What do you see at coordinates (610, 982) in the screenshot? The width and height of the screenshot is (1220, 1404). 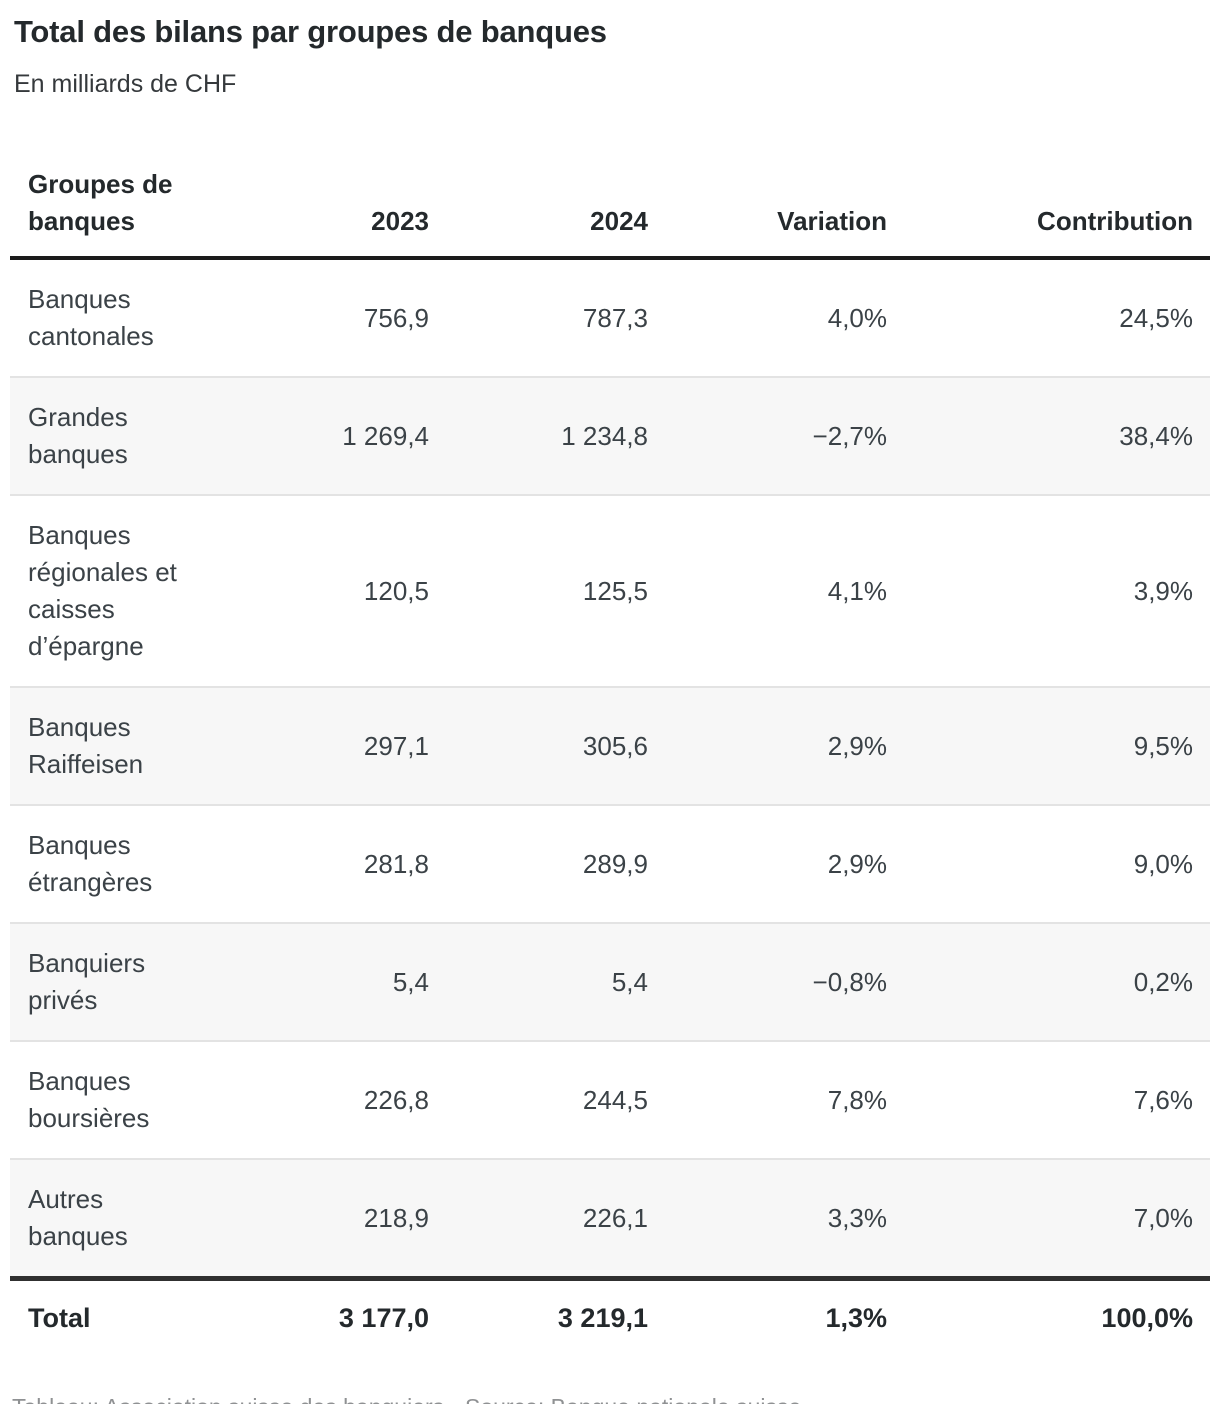 I see `table-row-banquiers-prives: Banquiers privés 5,4 5,4 −0,8% 0,2%` at bounding box center [610, 982].